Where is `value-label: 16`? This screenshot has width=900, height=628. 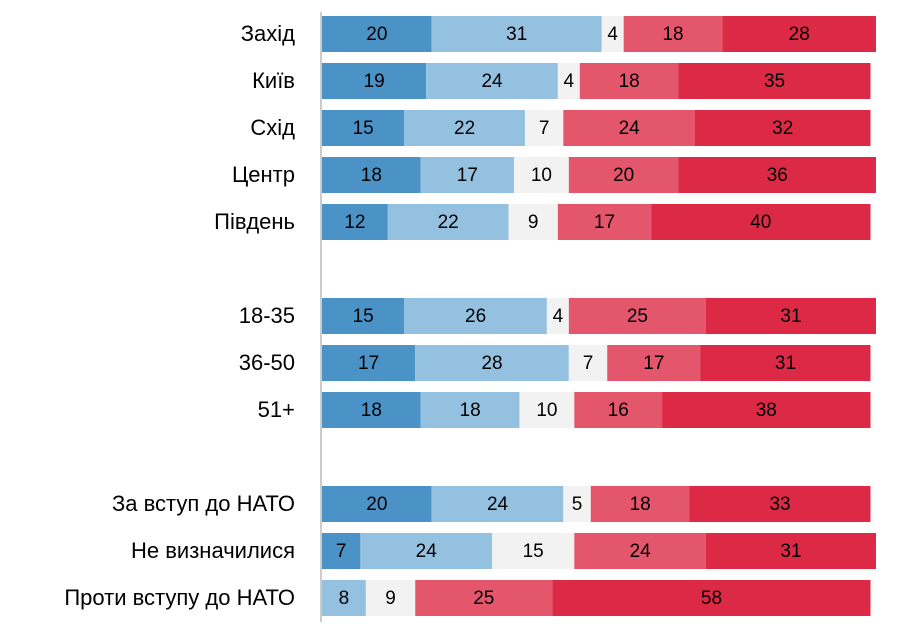 value-label: 16 is located at coordinates (618, 410).